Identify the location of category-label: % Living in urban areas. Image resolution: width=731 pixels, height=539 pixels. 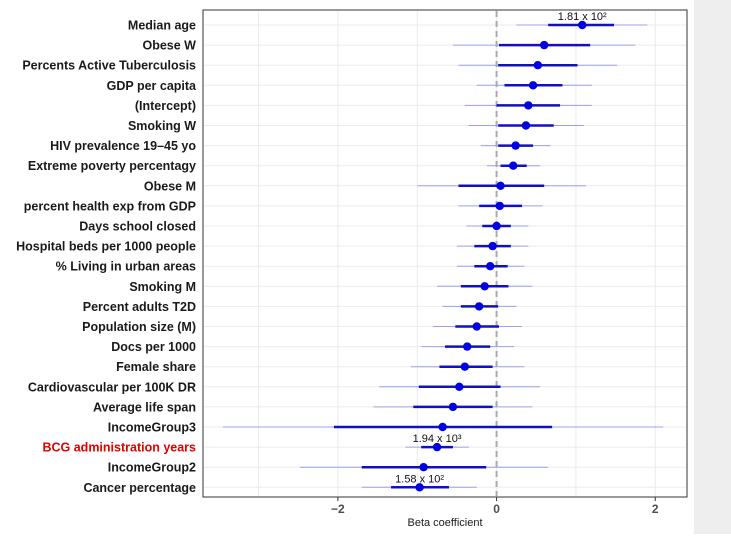
(126, 267).